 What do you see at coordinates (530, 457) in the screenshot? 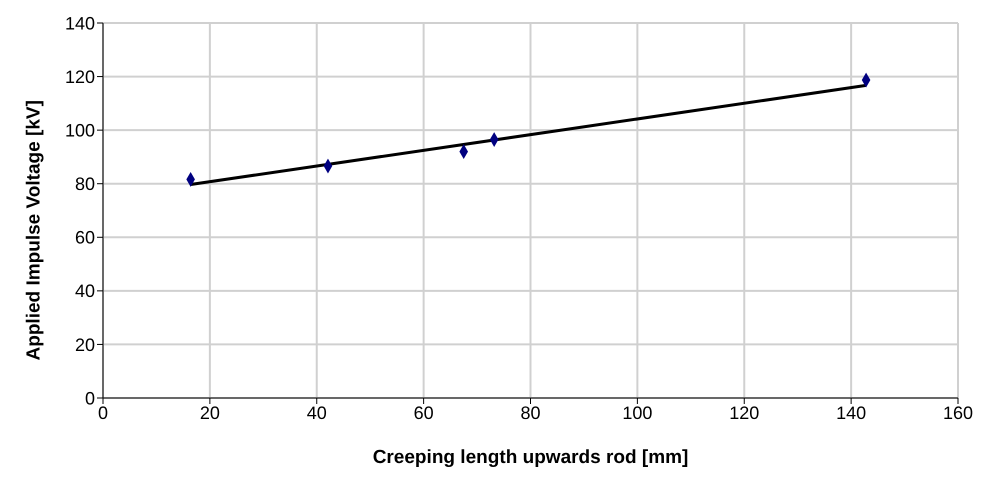
I see `x-axis-title: Creeping length upwards rod [mm]` at bounding box center [530, 457].